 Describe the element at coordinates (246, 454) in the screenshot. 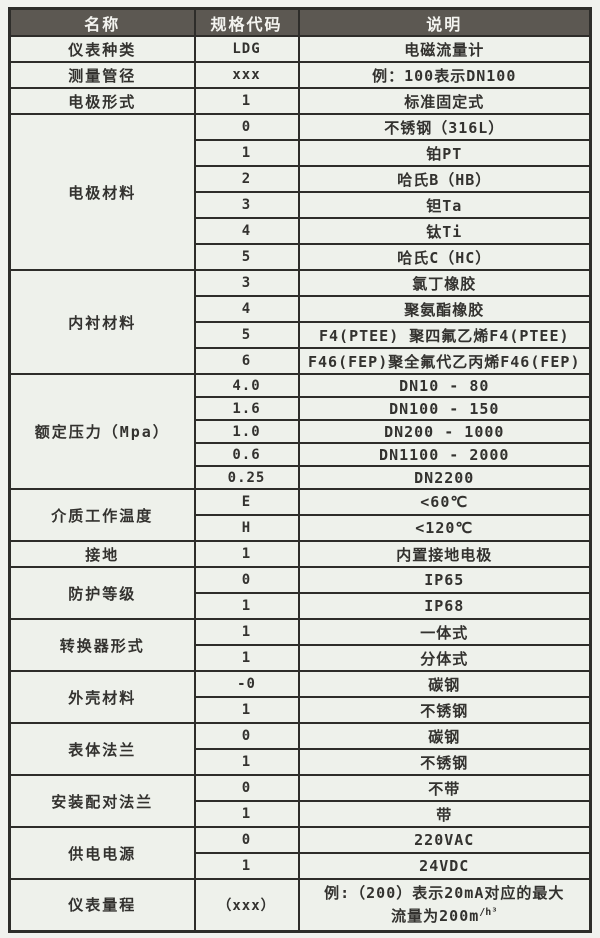

I see `spec-code-cell: 0.6` at that location.